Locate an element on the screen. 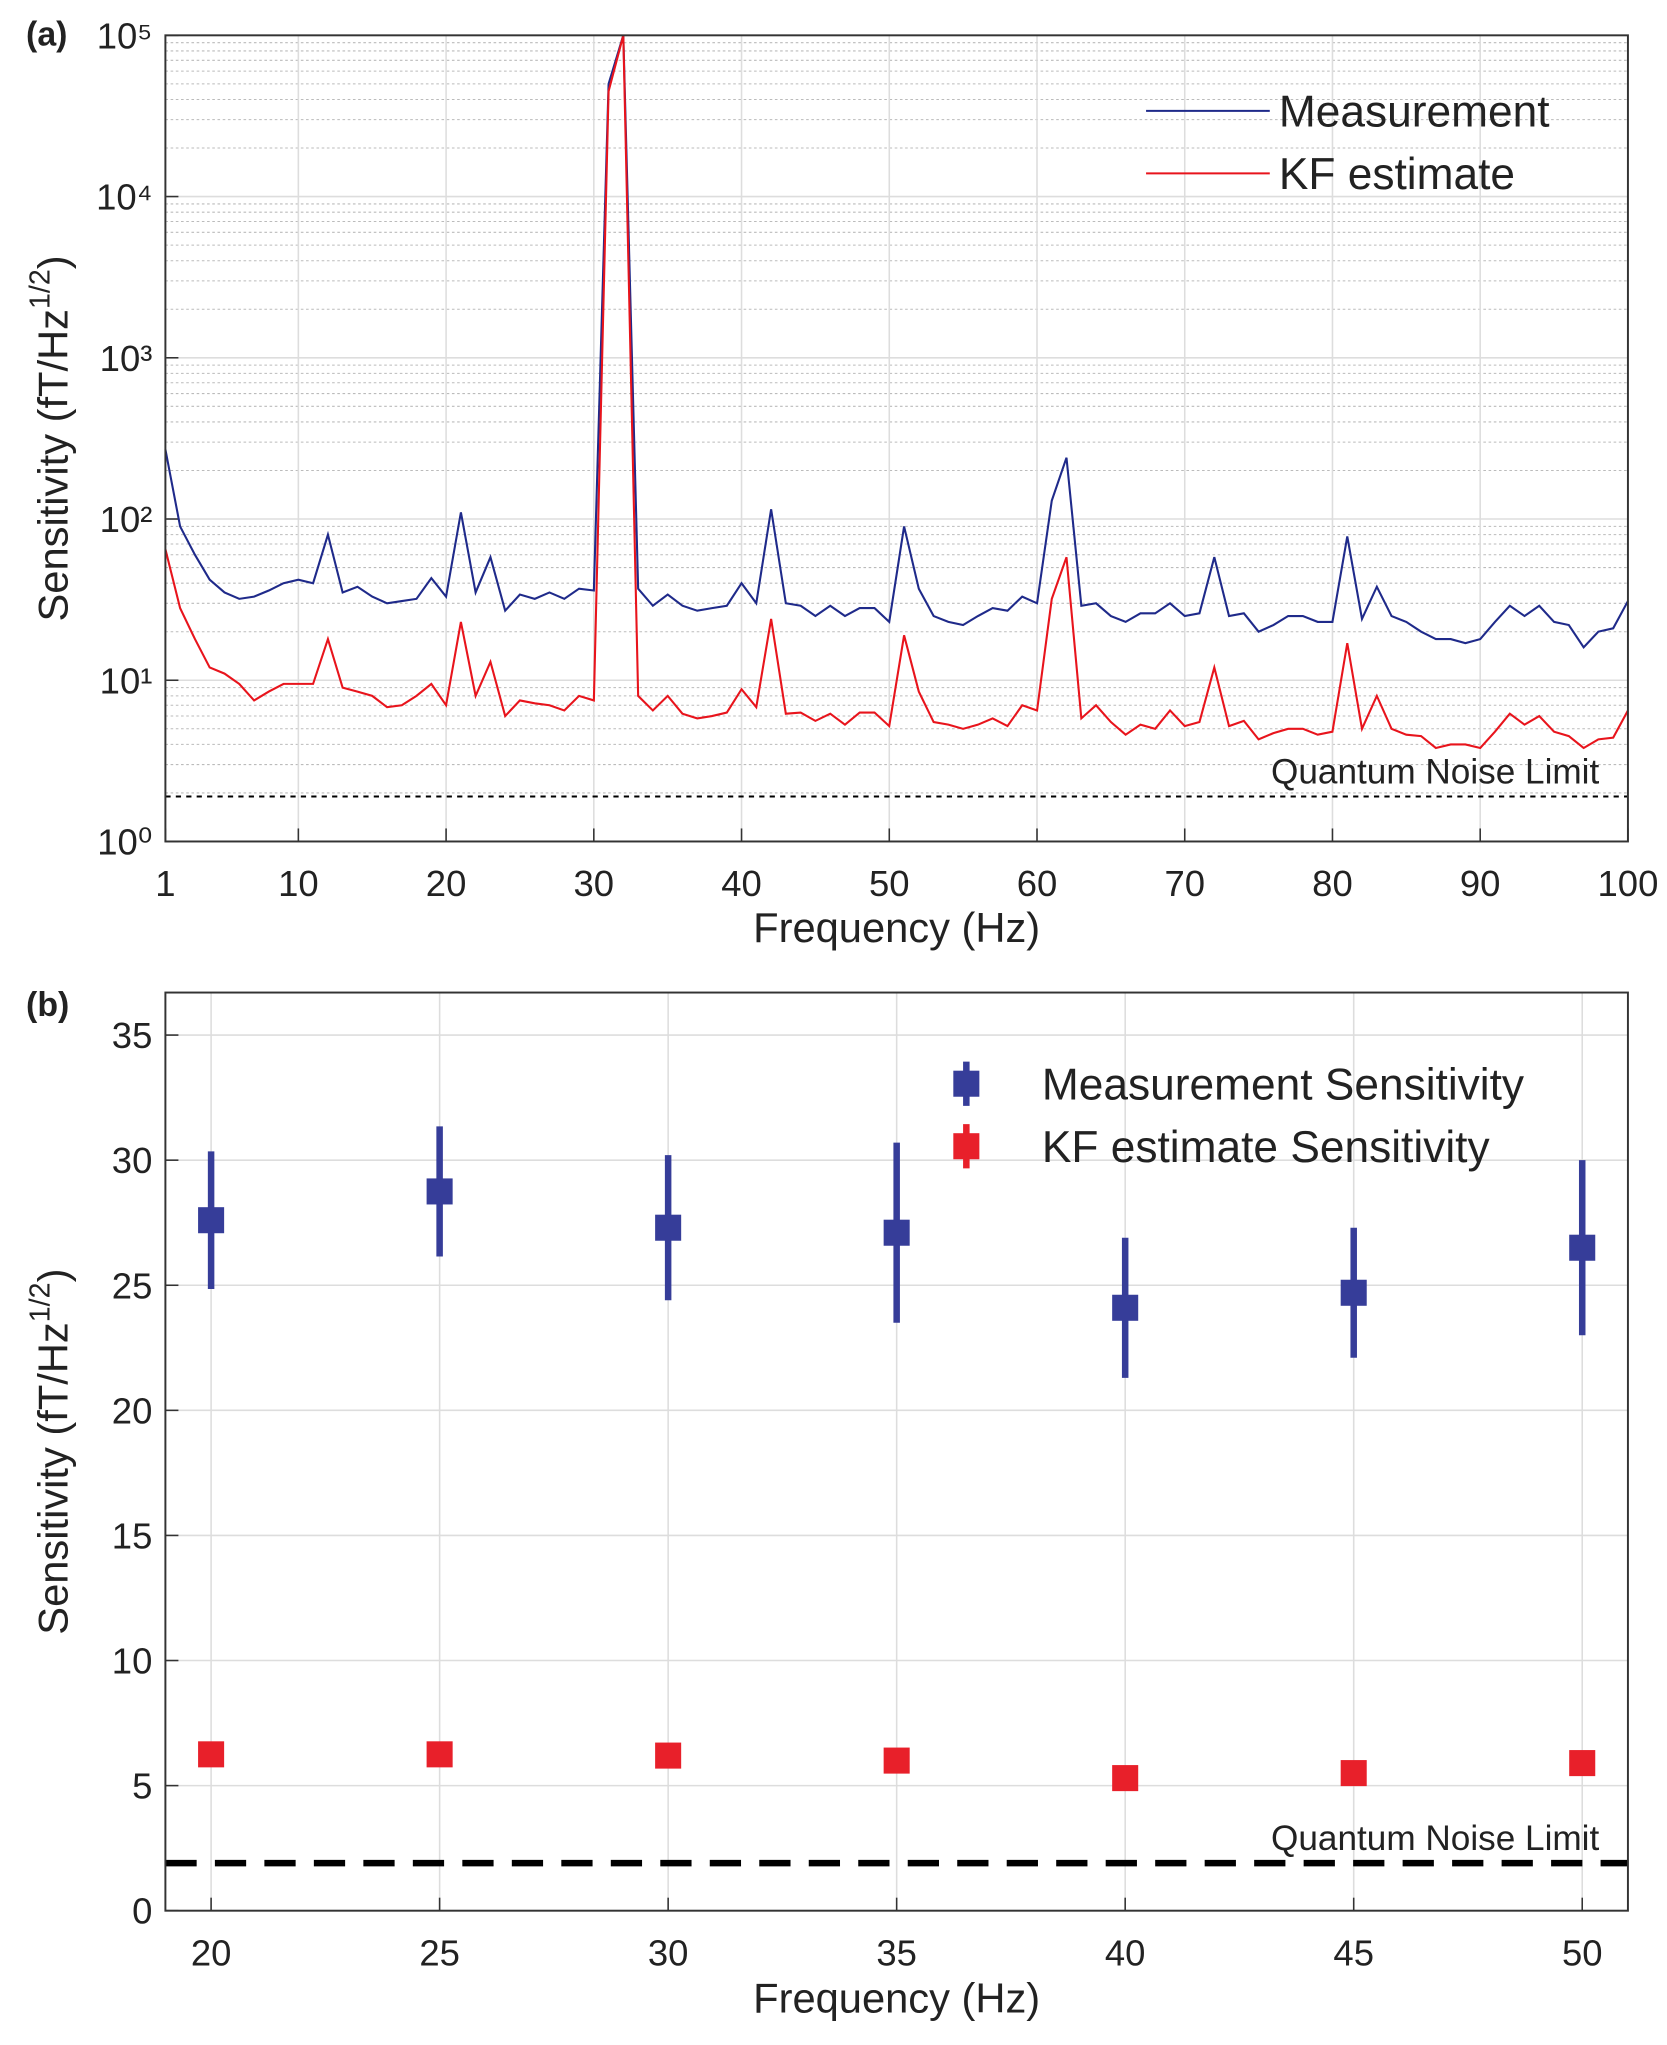 This screenshot has height=2045, width=1667. x-tick-label: 90 is located at coordinates (1480, 883).